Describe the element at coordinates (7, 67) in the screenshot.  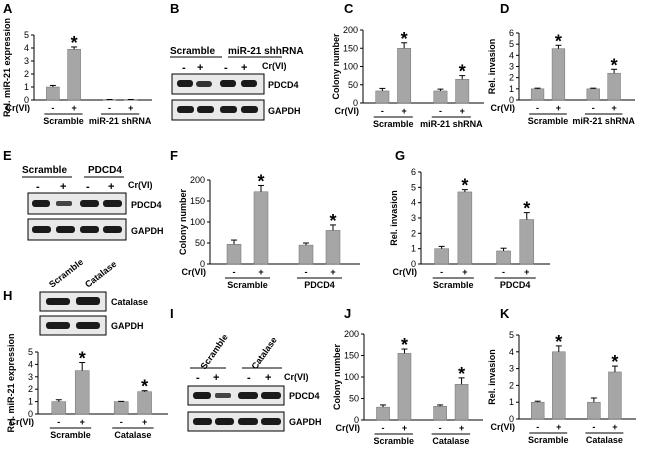
I see `chart-a-ylabel: Rel. miR-21 expression` at that location.